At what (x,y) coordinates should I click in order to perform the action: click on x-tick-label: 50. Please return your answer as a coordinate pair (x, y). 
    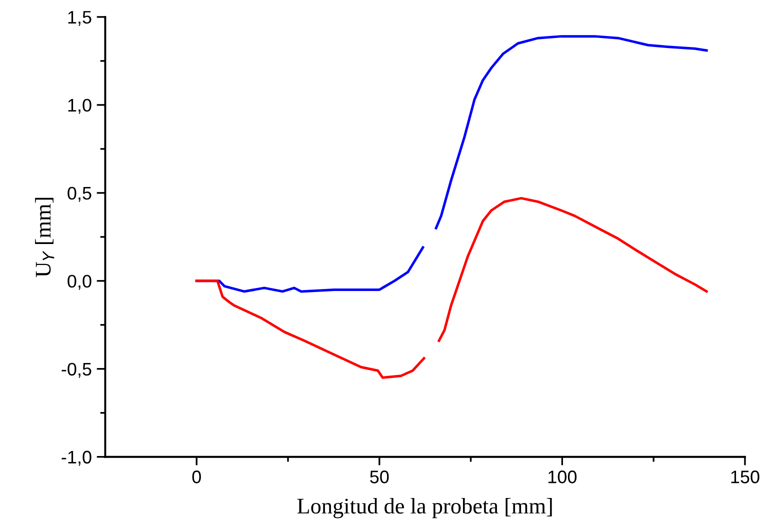
    Looking at the image, I should click on (379, 477).